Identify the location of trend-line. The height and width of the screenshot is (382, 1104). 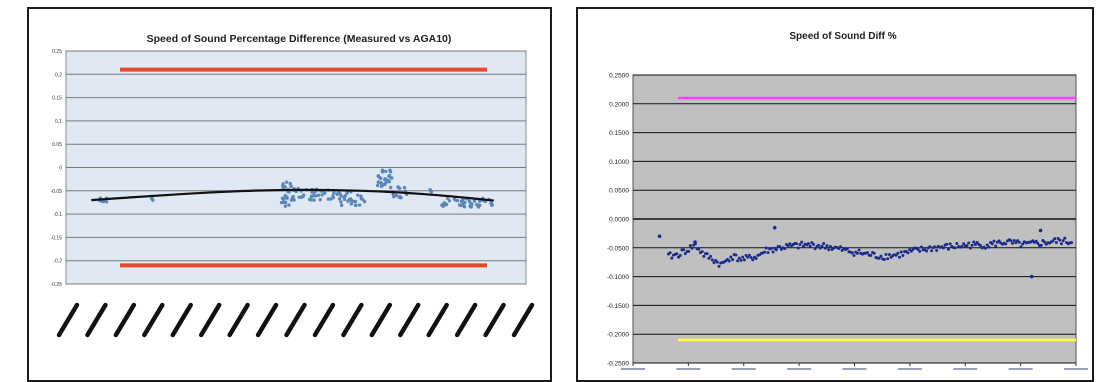
(292, 195).